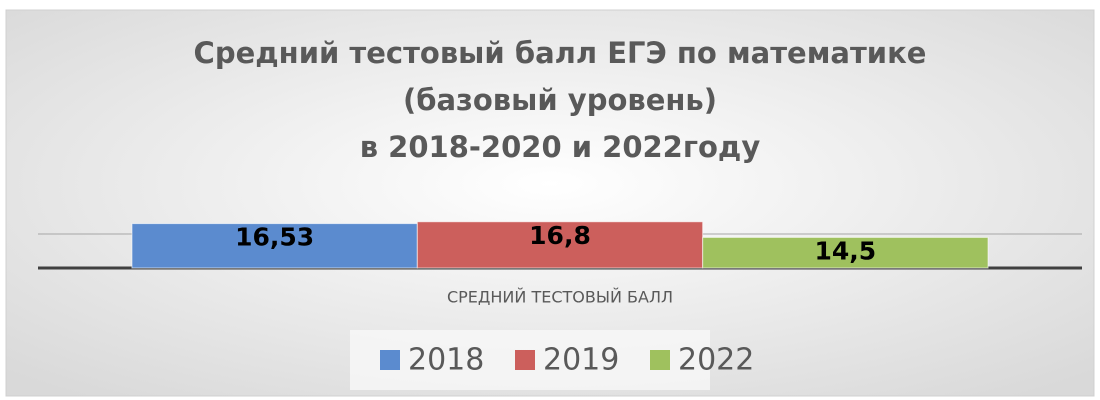 The width and height of the screenshot is (1100, 400). What do you see at coordinates (560, 297) in the screenshot?
I see `x-tick-label: СРЕДНИЙ ТЕСТОВЫЙ БАЛЛ` at bounding box center [560, 297].